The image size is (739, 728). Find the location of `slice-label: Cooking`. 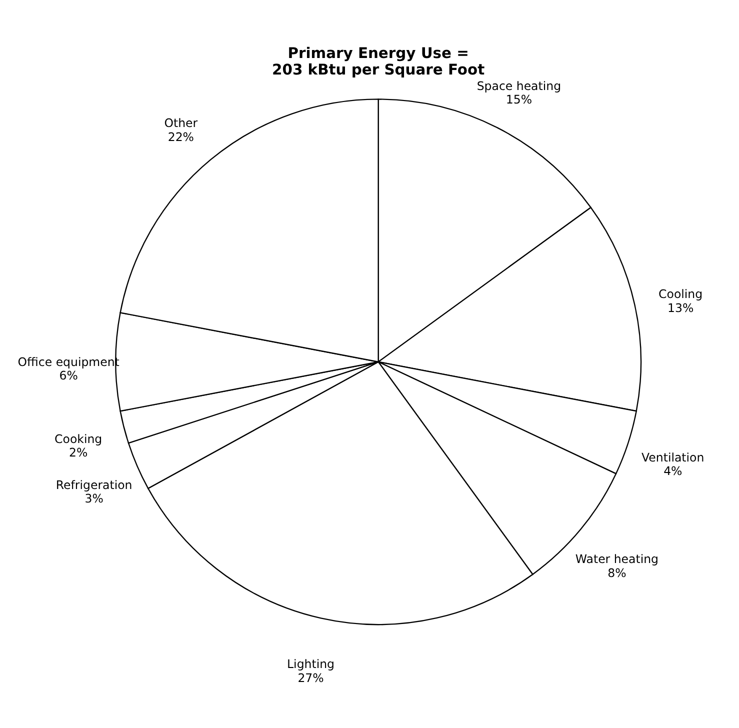

slice-label: Cooking is located at coordinates (78, 439).